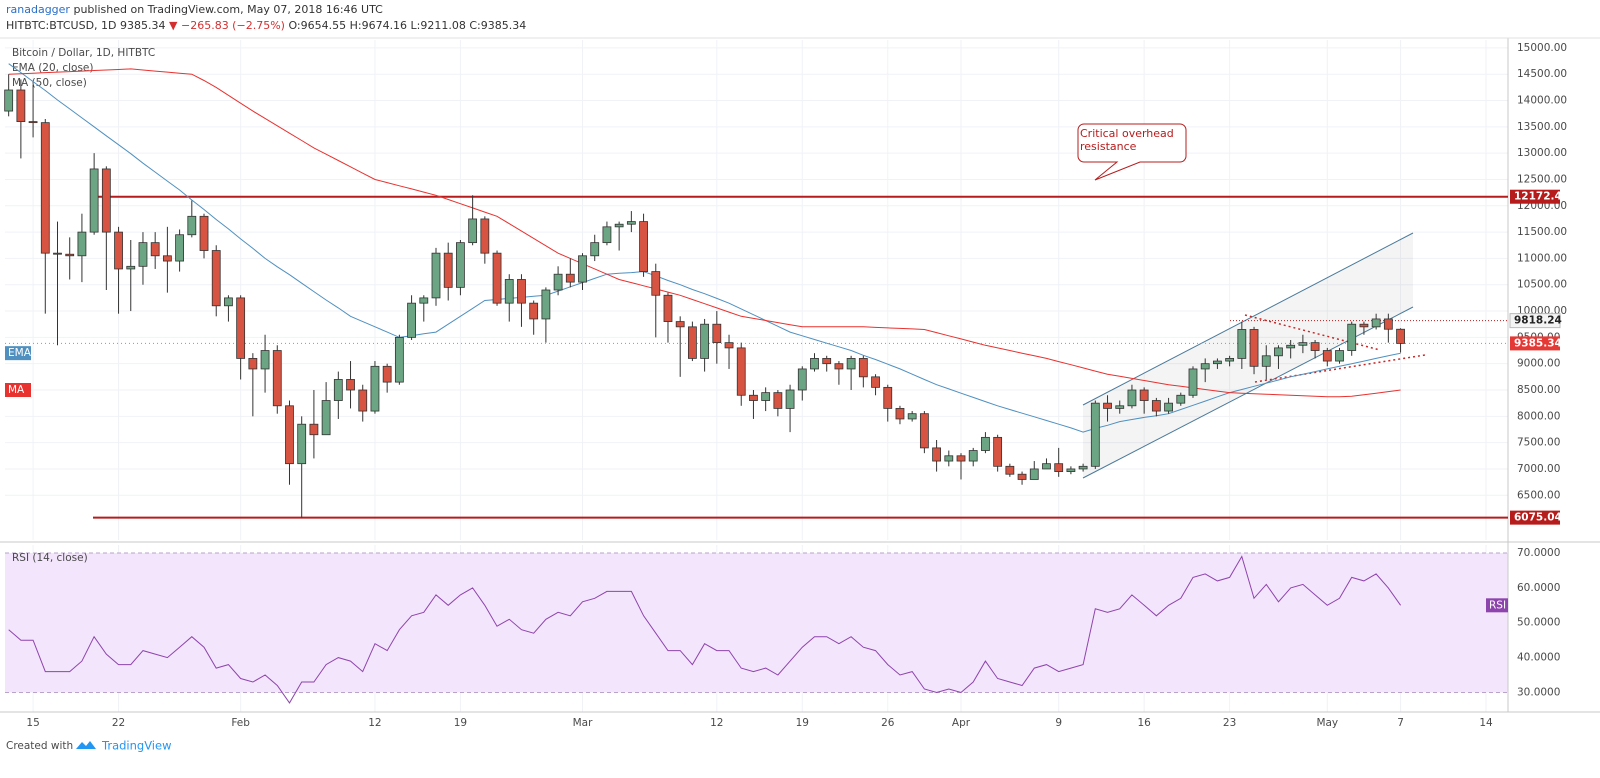 Image resolution: width=1600 pixels, height=778 pixels. What do you see at coordinates (374, 723) in the screenshot?
I see `x-tick-label: 12` at bounding box center [374, 723].